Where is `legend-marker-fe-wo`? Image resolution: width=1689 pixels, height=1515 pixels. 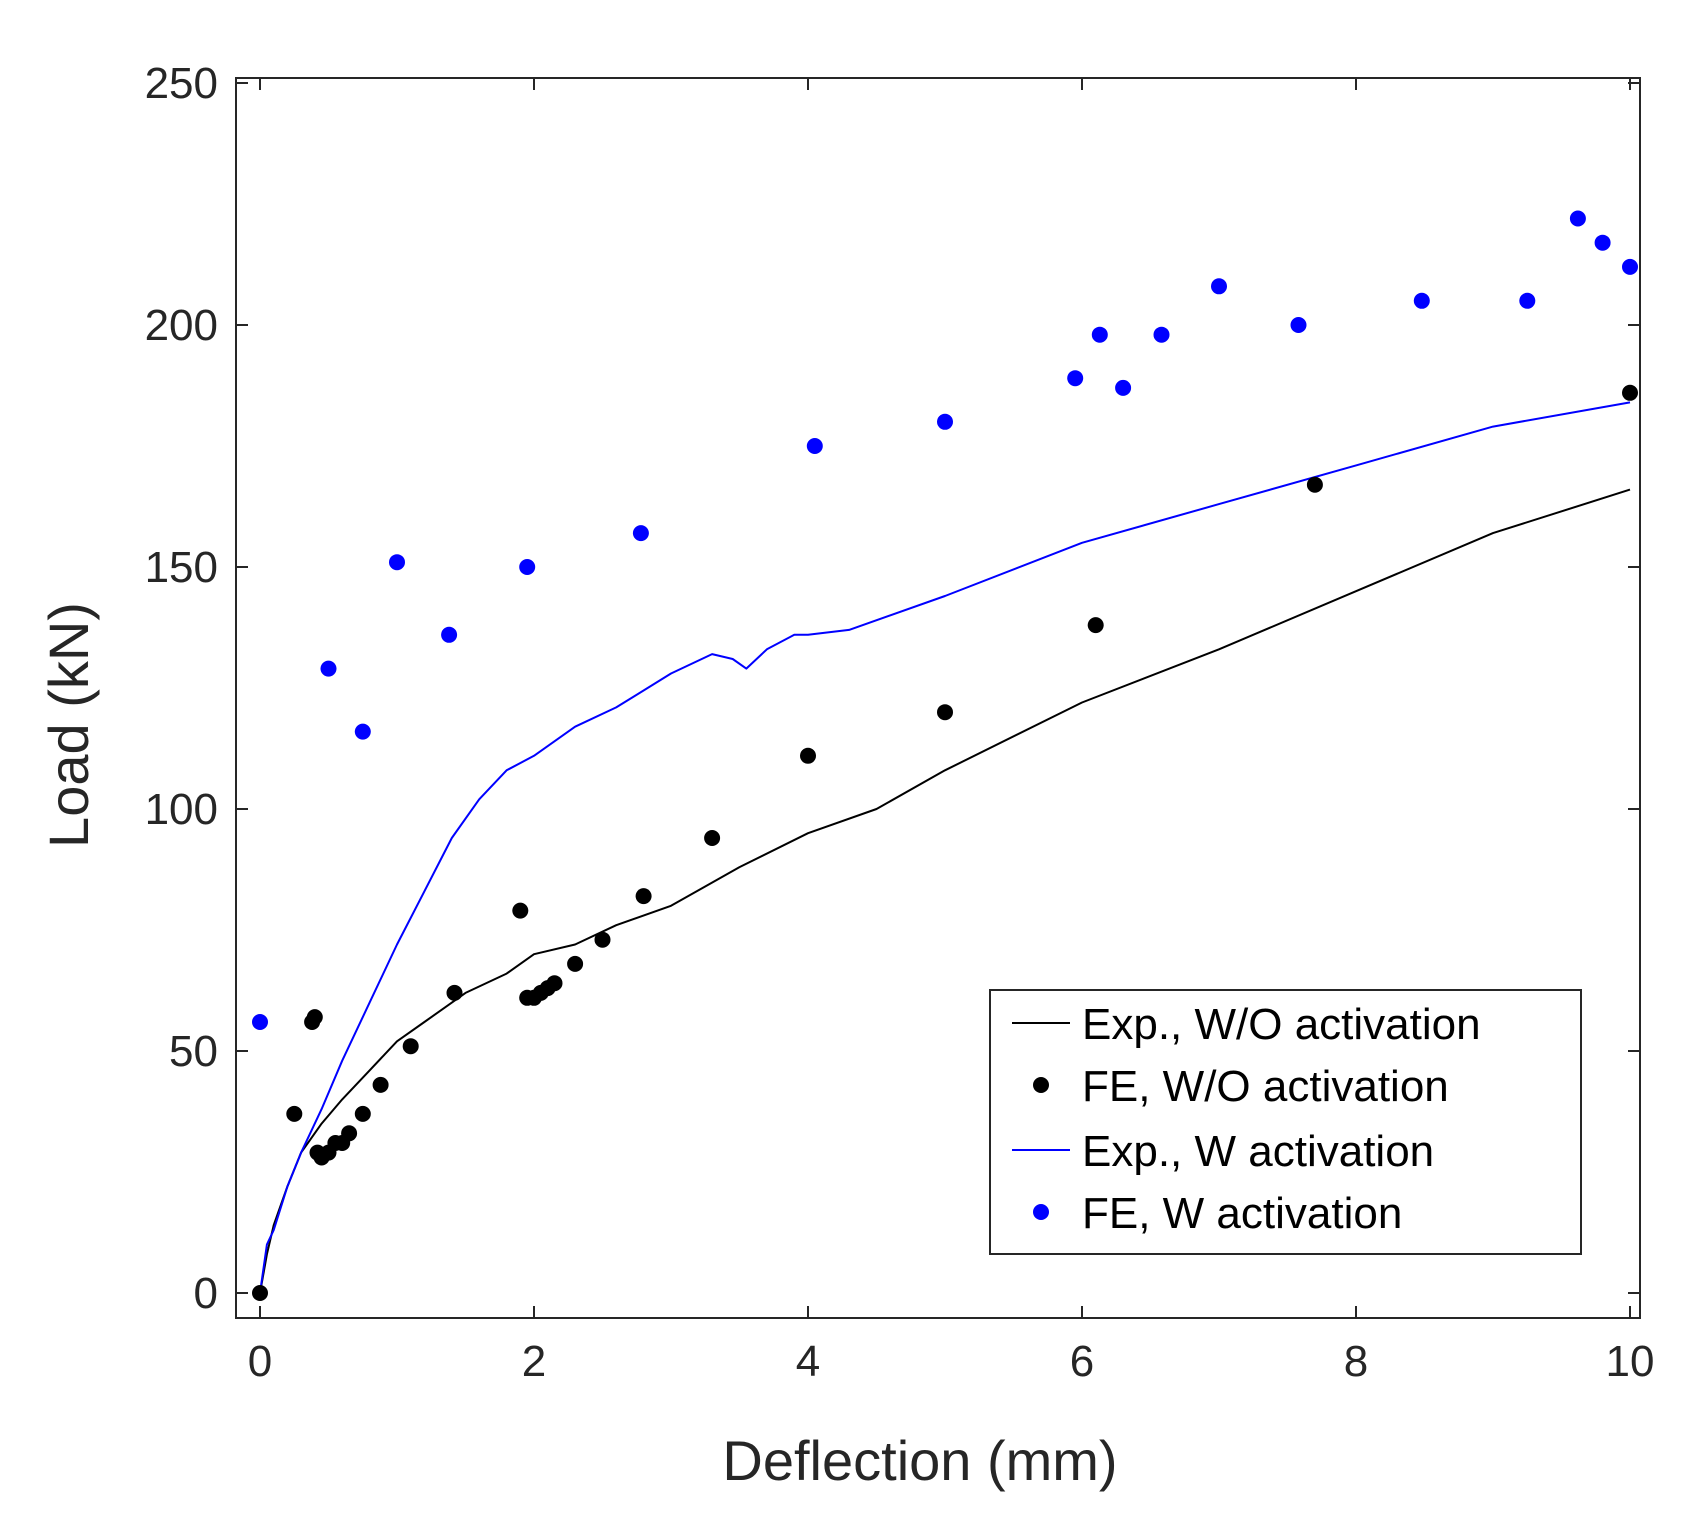 legend-marker-fe-wo is located at coordinates (1041, 1085).